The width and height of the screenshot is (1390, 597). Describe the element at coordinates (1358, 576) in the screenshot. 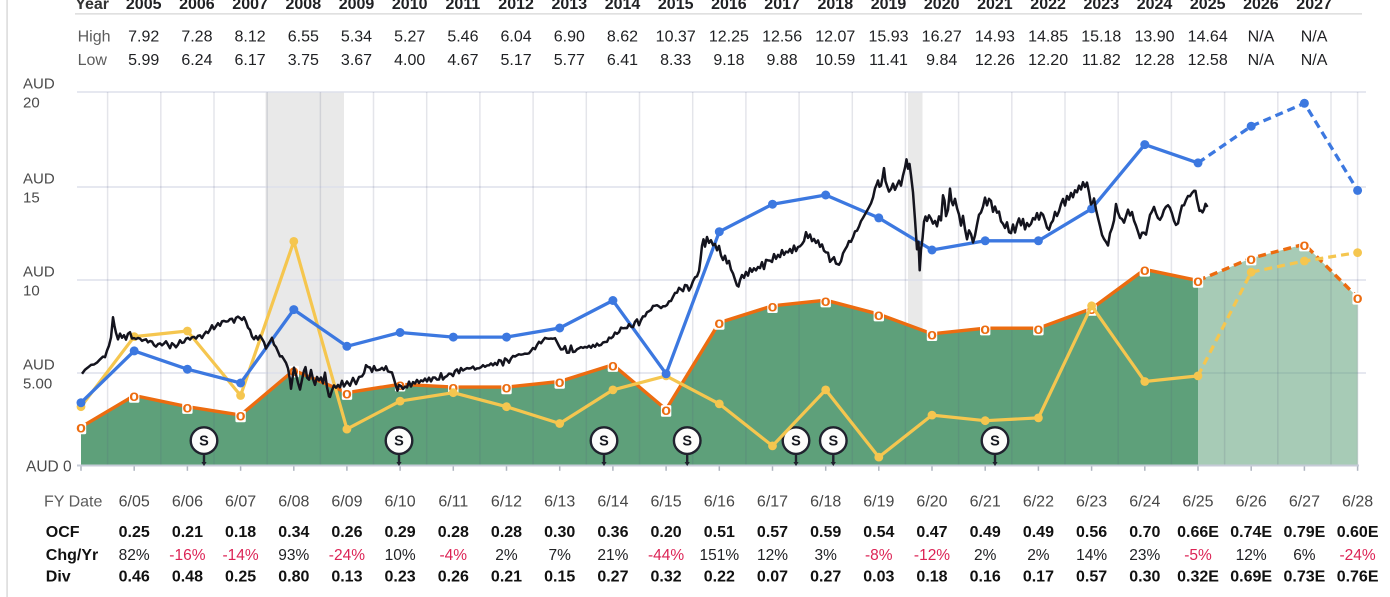

I see `svg-text: 0.76E` at that location.